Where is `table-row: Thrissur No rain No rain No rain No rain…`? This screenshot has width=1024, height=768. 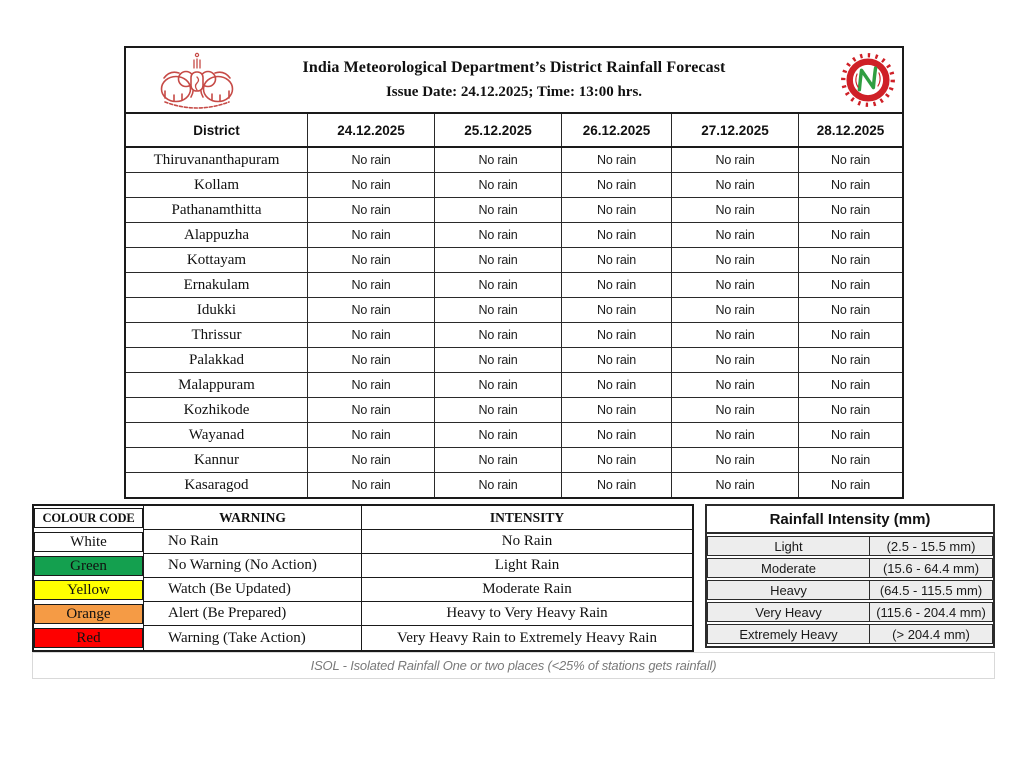
table-row: Thrissur No rain No rain No rain No rain… is located at coordinates (514, 335).